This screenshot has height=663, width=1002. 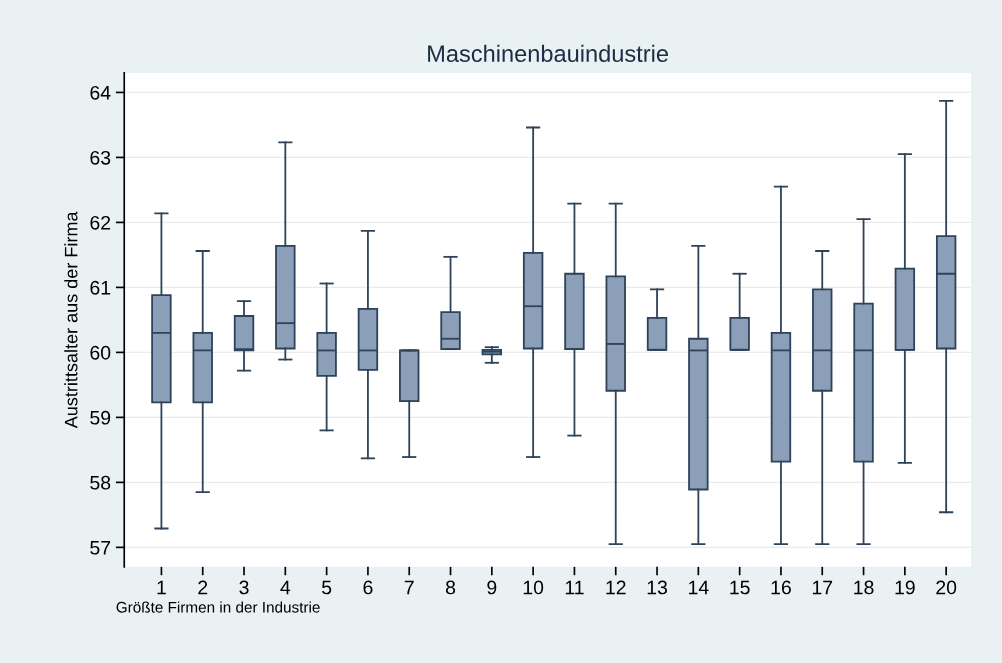 I want to click on x-tick-label: 10, so click(x=533, y=587).